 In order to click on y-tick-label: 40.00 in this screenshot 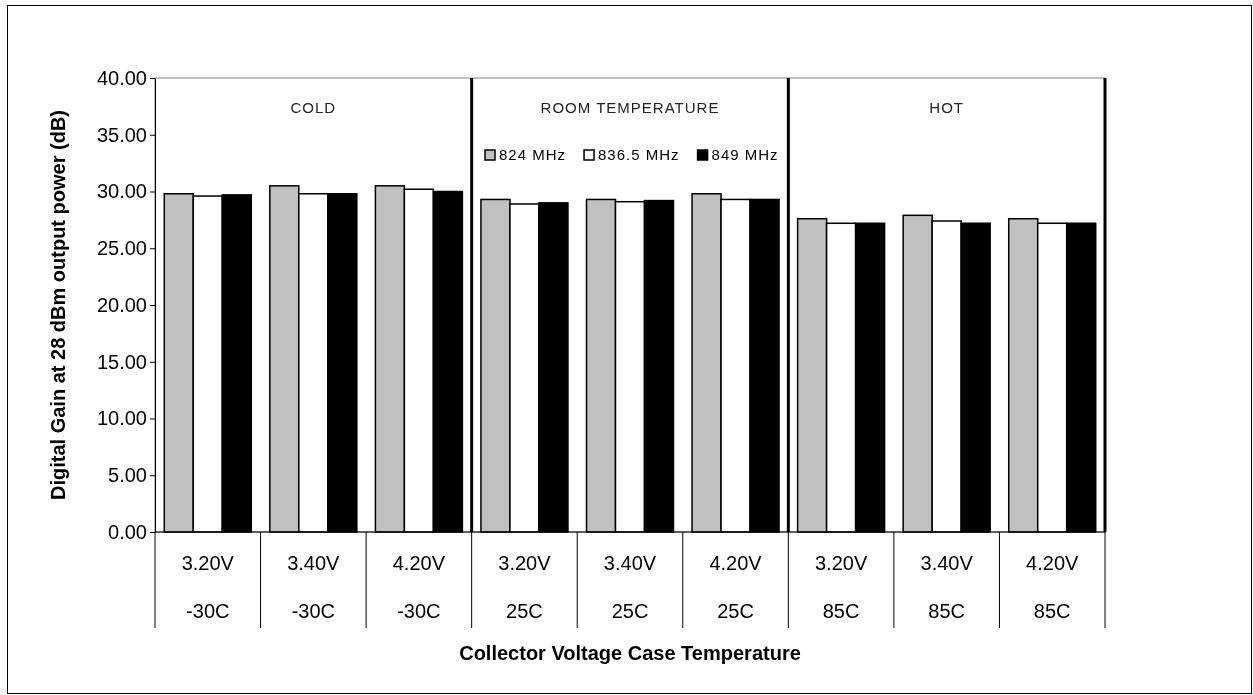, I will do `click(121, 77)`.